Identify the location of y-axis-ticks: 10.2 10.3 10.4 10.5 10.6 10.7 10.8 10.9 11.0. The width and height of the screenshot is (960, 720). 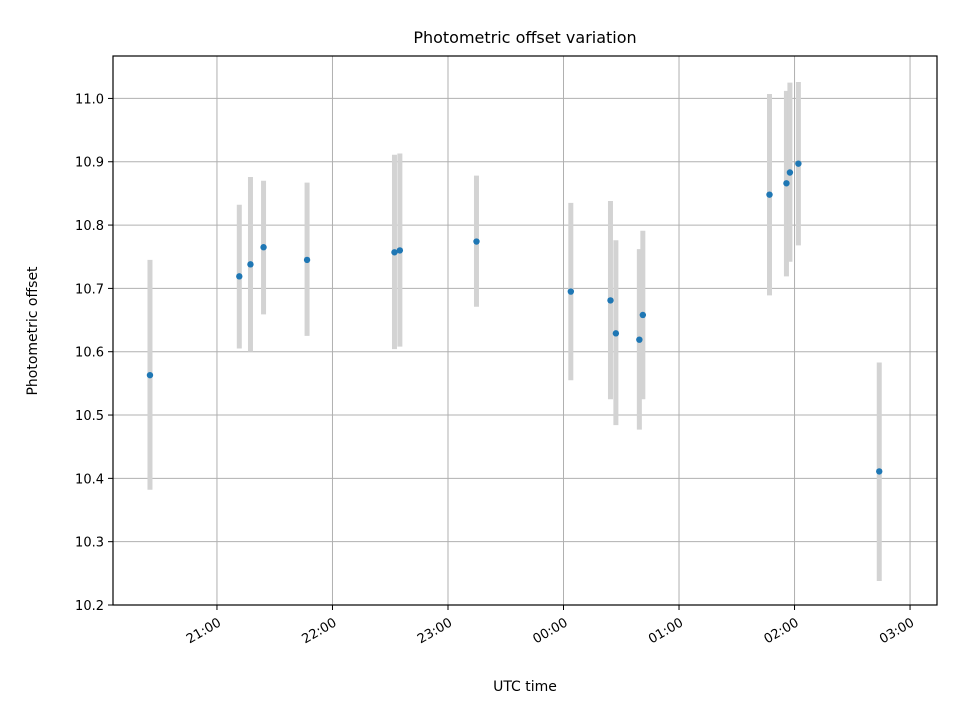
(94, 353).